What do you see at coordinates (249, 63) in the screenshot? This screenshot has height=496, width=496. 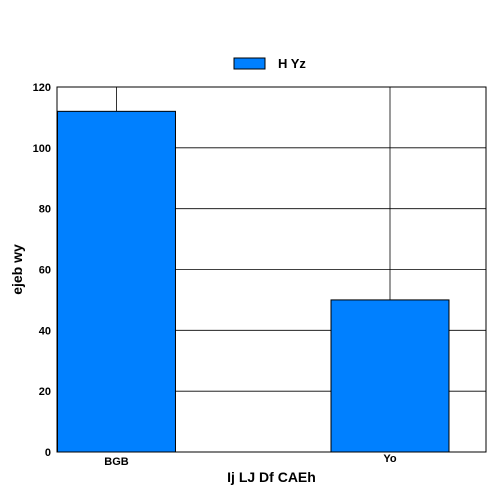 I see `legend-swatch` at bounding box center [249, 63].